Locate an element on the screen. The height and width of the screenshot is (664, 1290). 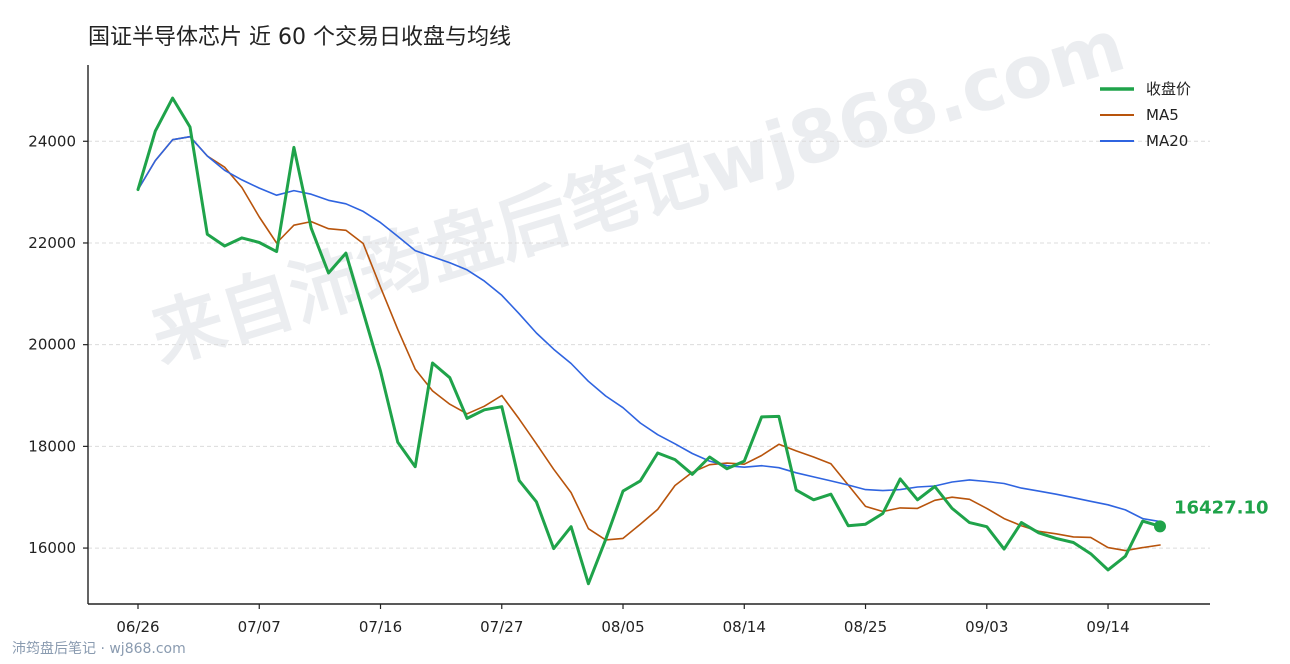
x-tick-label: 08/14 is located at coordinates (744, 627).